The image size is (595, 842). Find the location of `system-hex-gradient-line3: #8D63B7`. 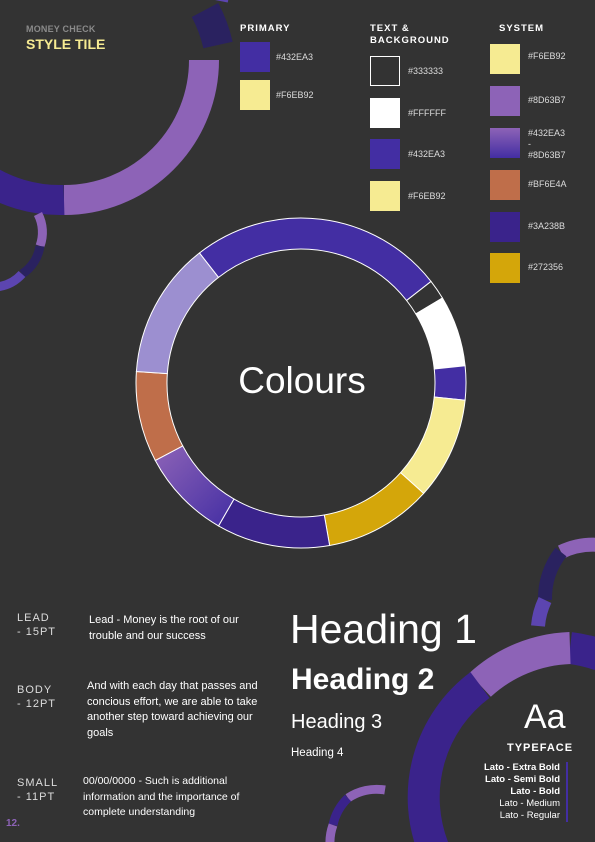

system-hex-gradient-line3: #8D63B7 is located at coordinates (547, 155).